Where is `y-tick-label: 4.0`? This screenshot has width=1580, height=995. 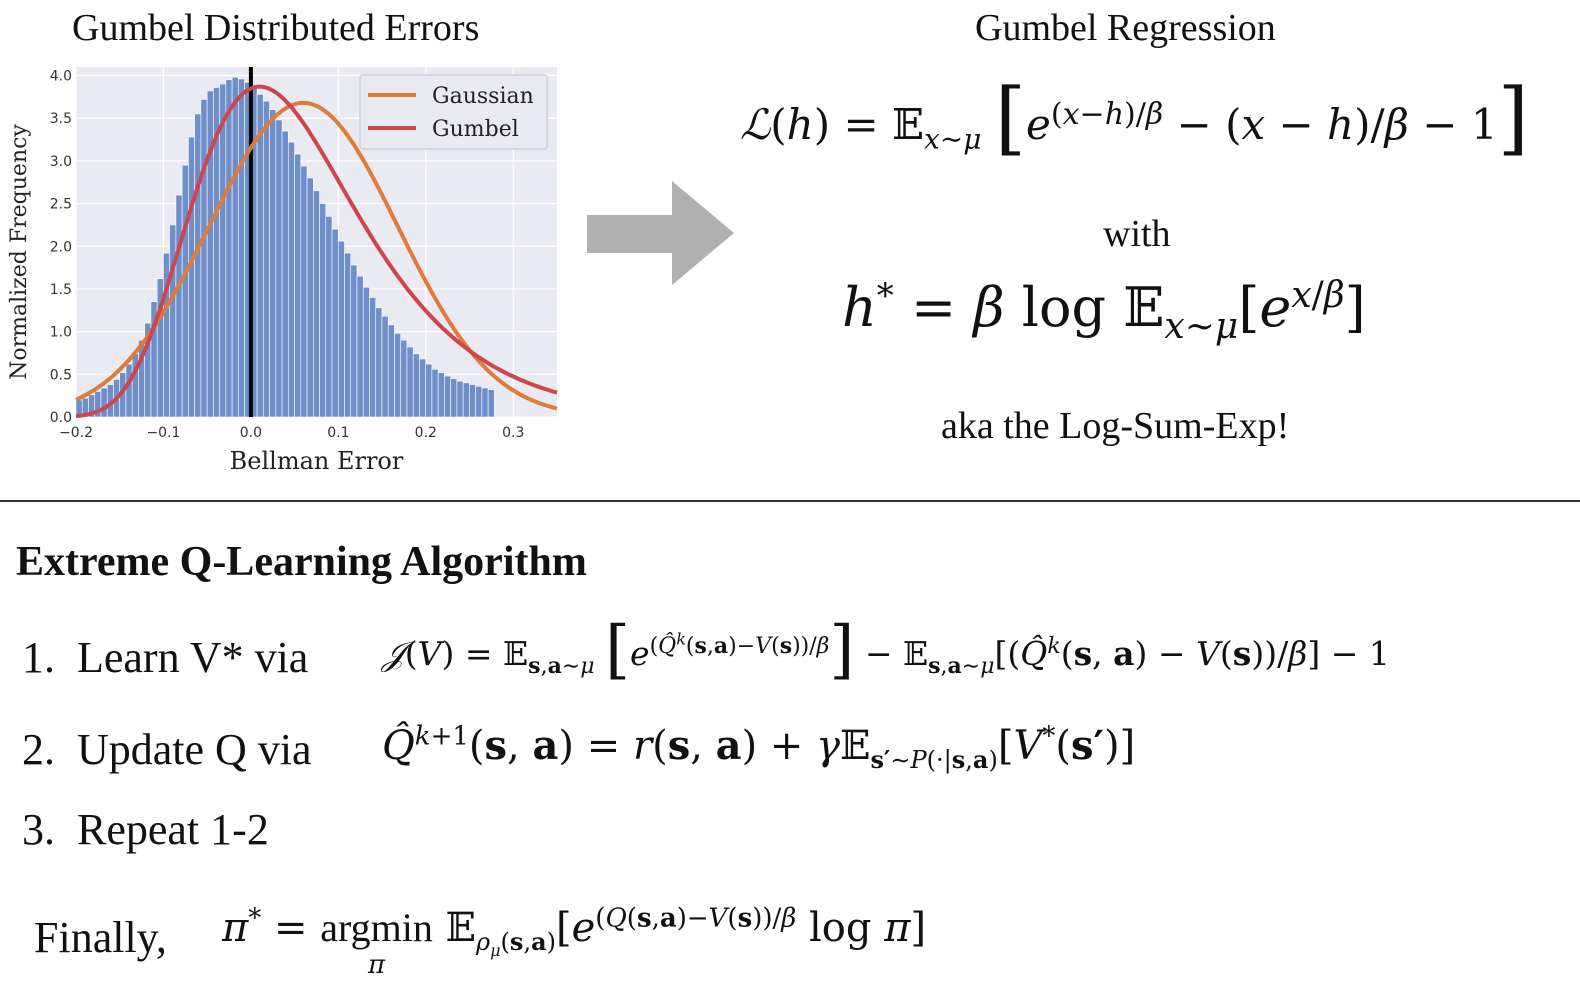 y-tick-label: 4.0 is located at coordinates (61, 77).